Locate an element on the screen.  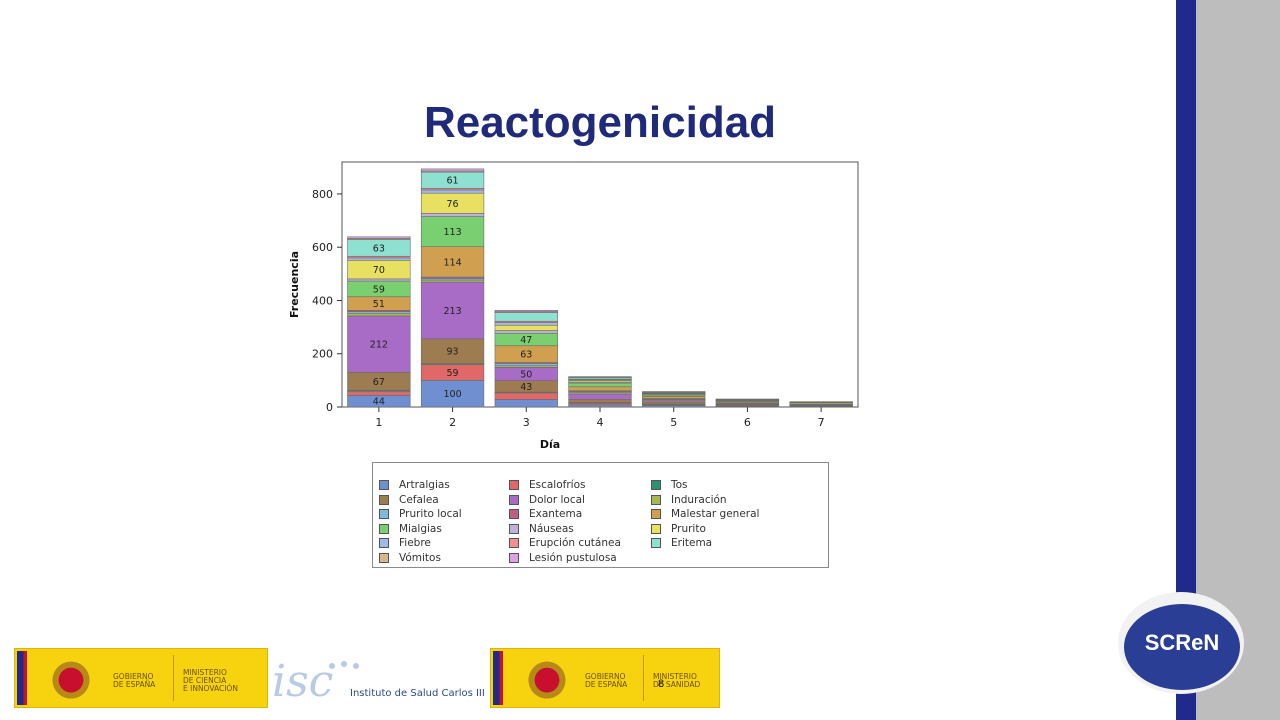
legend-label: Mialgias is located at coordinates (420, 528).